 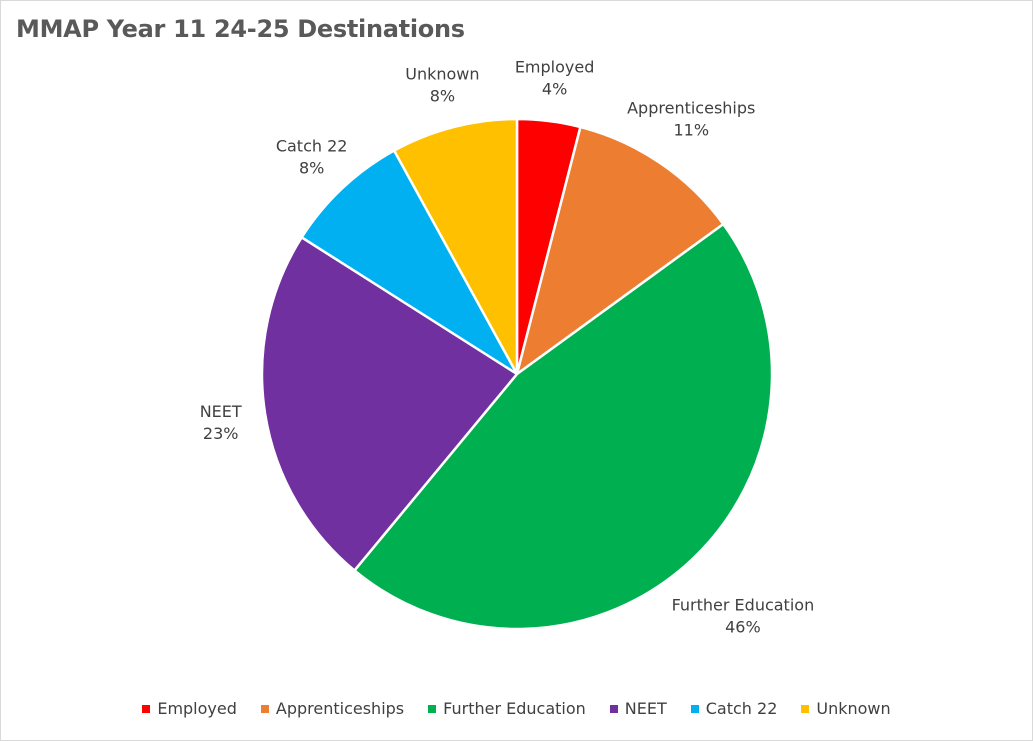 I want to click on data-label-employed: Employed 4%, so click(x=555, y=77).